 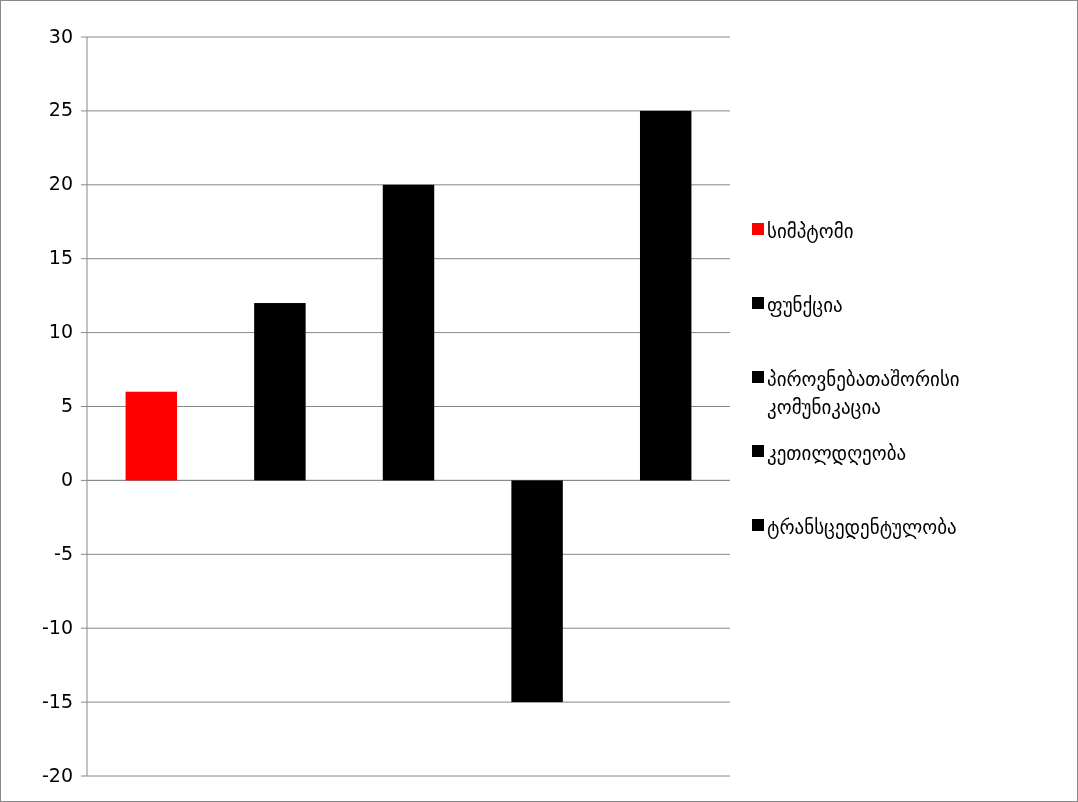 I want to click on y-tick-label: 0, so click(x=66, y=478).